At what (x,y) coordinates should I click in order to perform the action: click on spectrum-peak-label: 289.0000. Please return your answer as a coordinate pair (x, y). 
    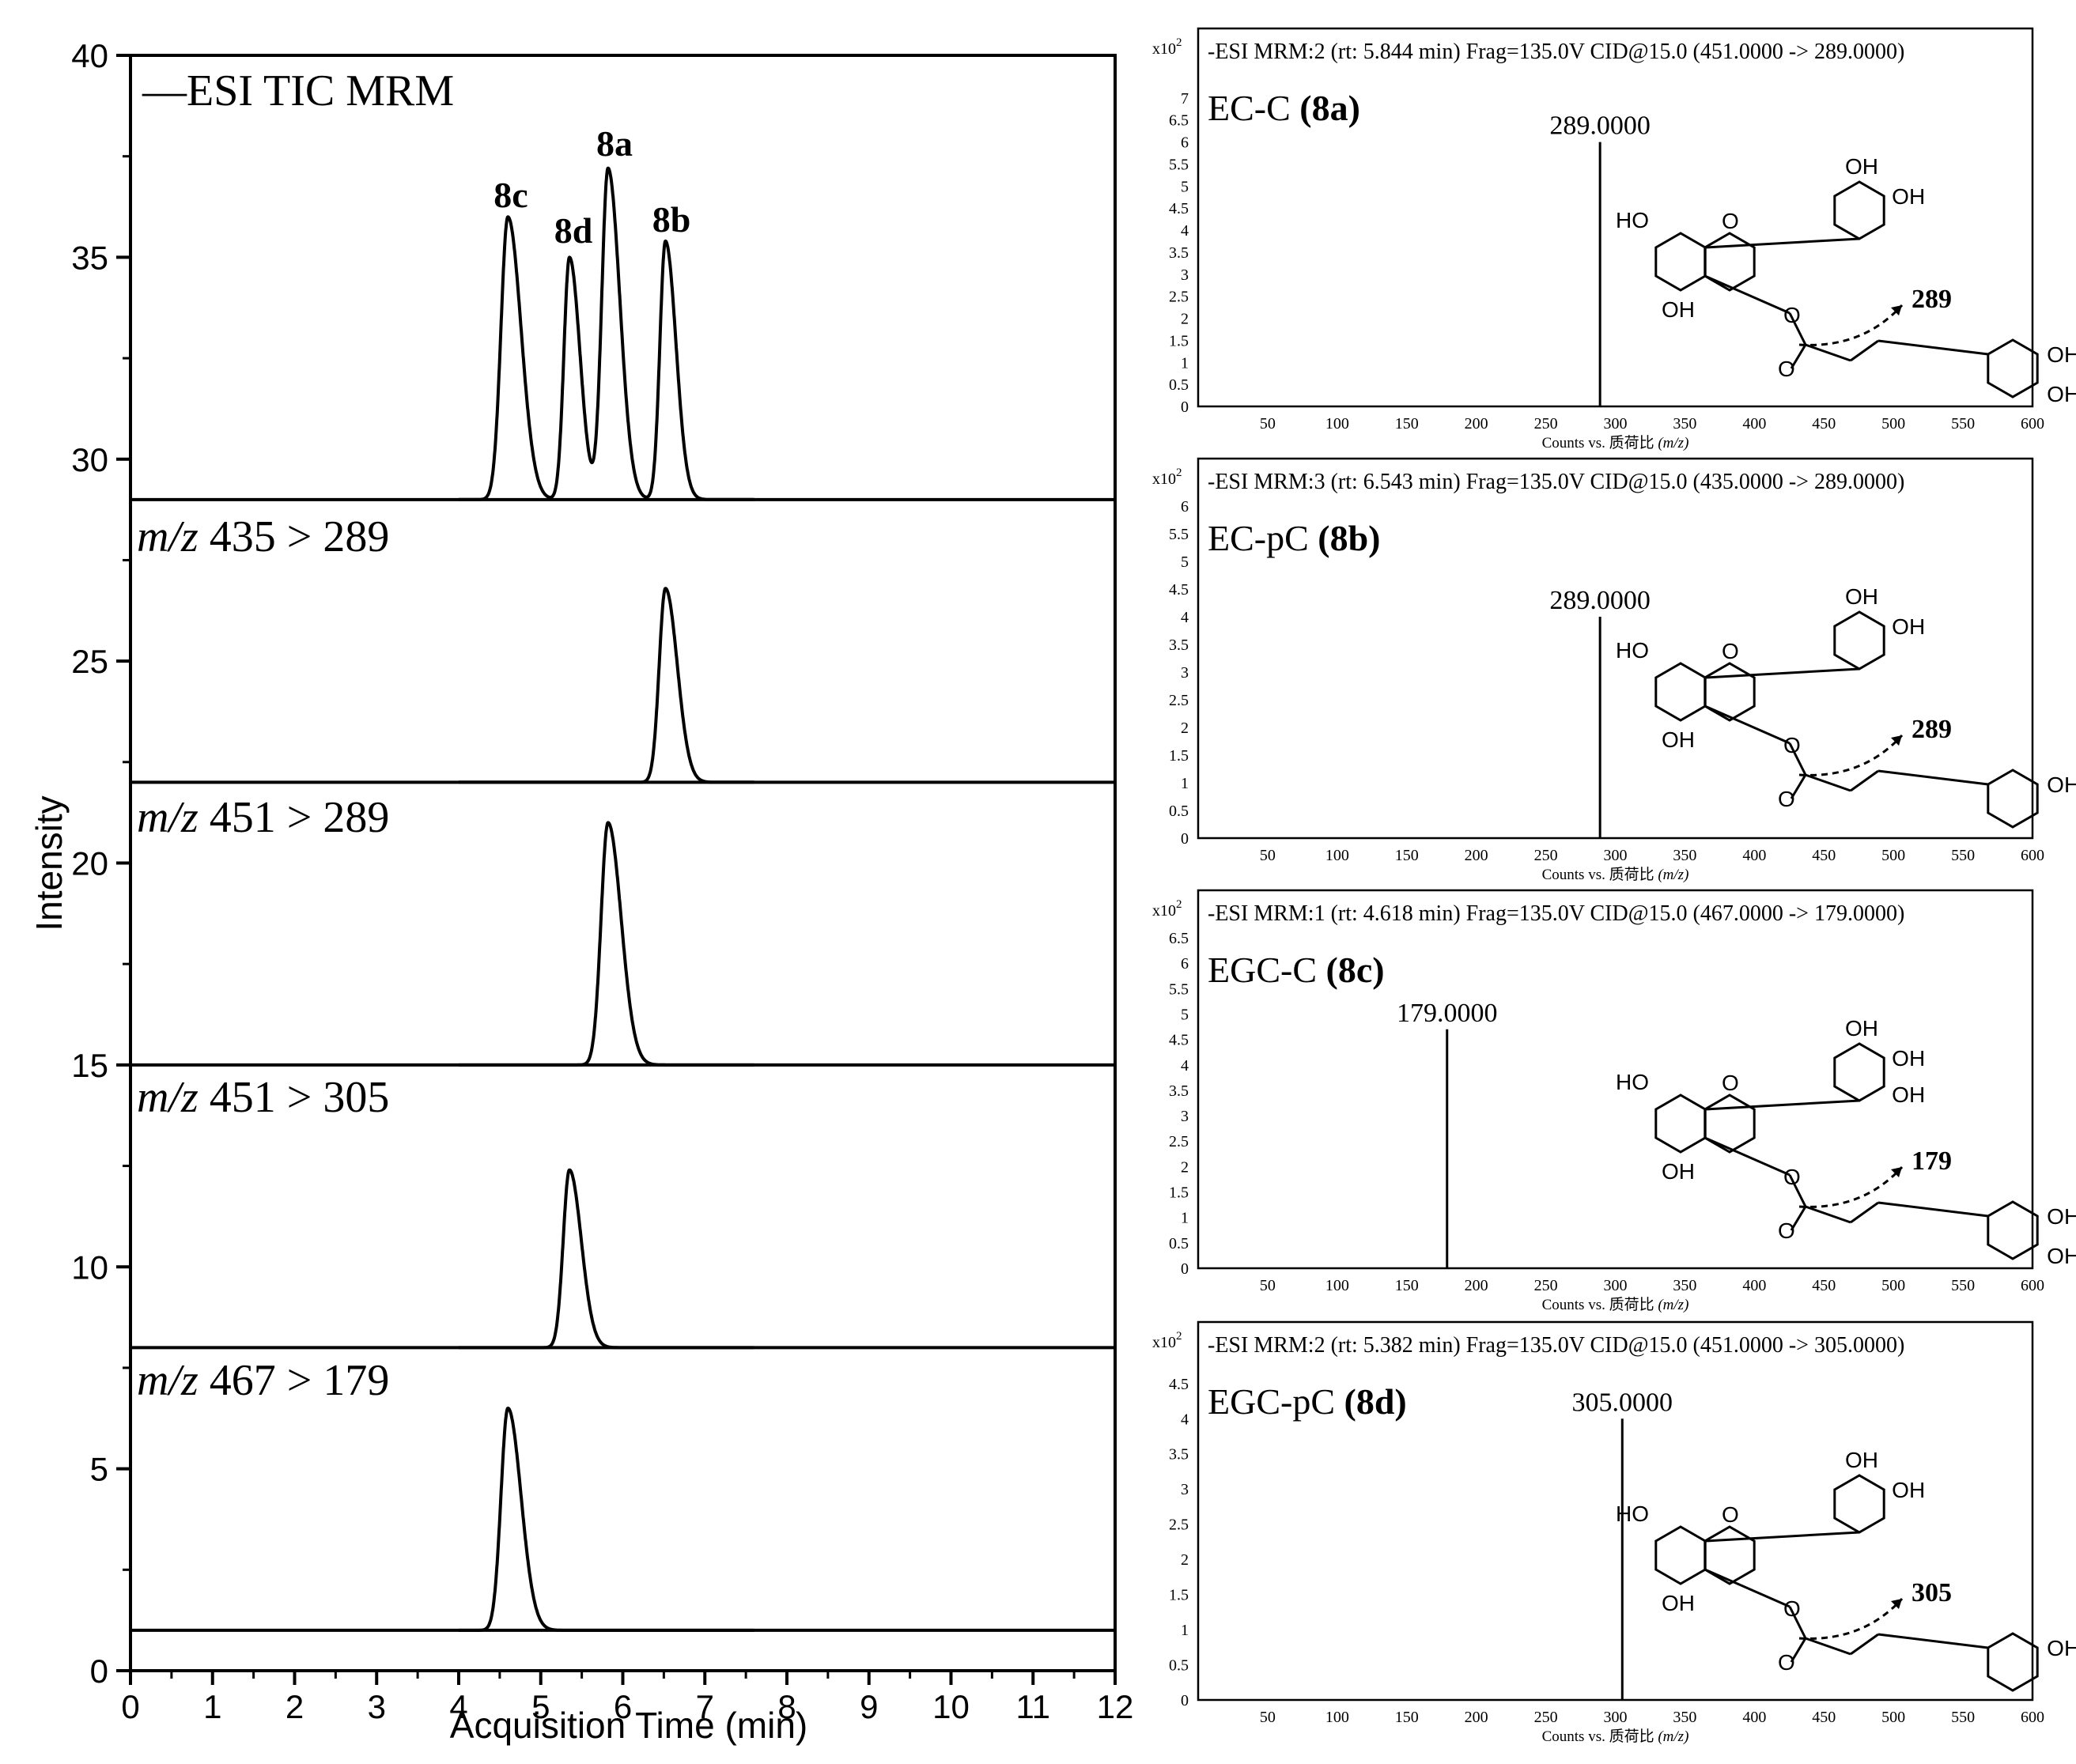
    Looking at the image, I should click on (1600, 600).